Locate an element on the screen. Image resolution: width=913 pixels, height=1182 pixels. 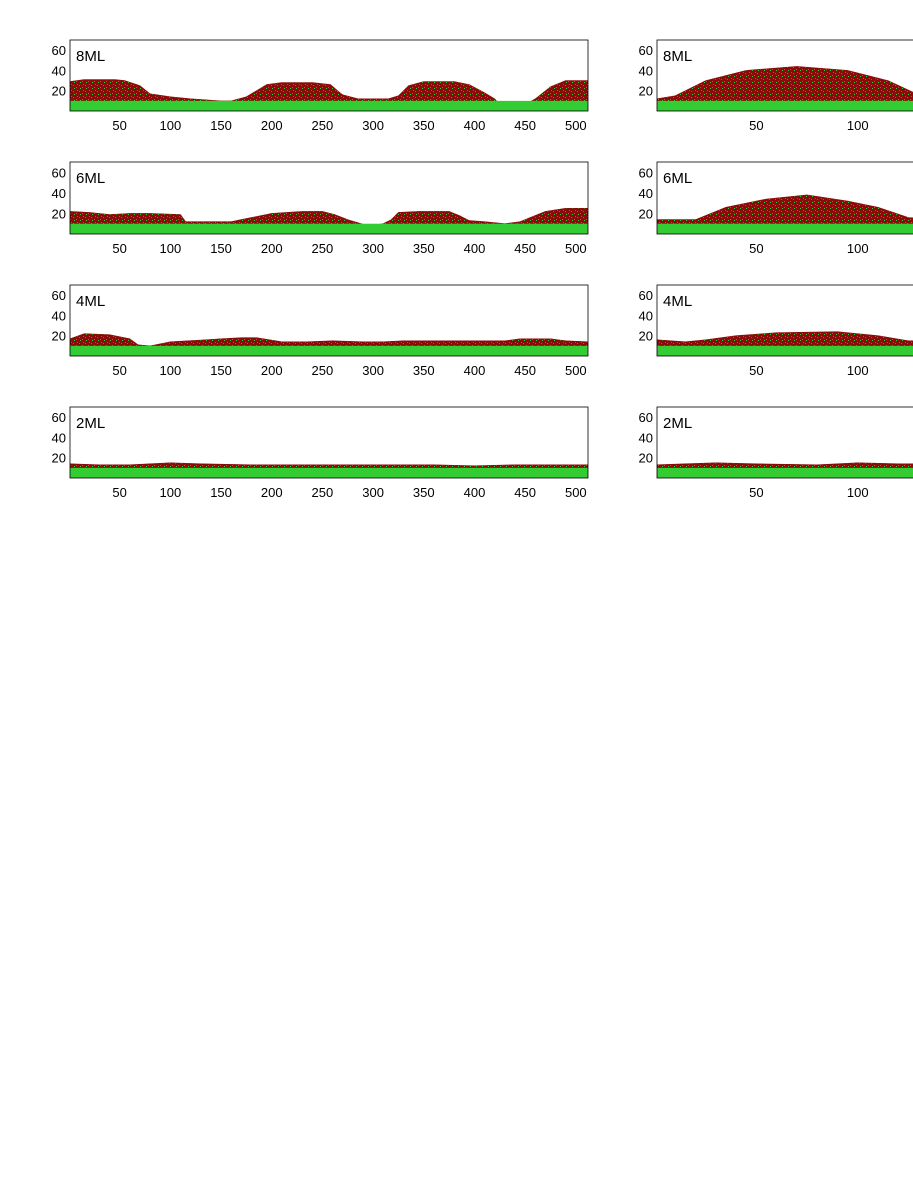
panel-1: 8ML 20 40 60 50 100 150 200 250 300 350 400 450 500 is located at coordinates (320, 86).